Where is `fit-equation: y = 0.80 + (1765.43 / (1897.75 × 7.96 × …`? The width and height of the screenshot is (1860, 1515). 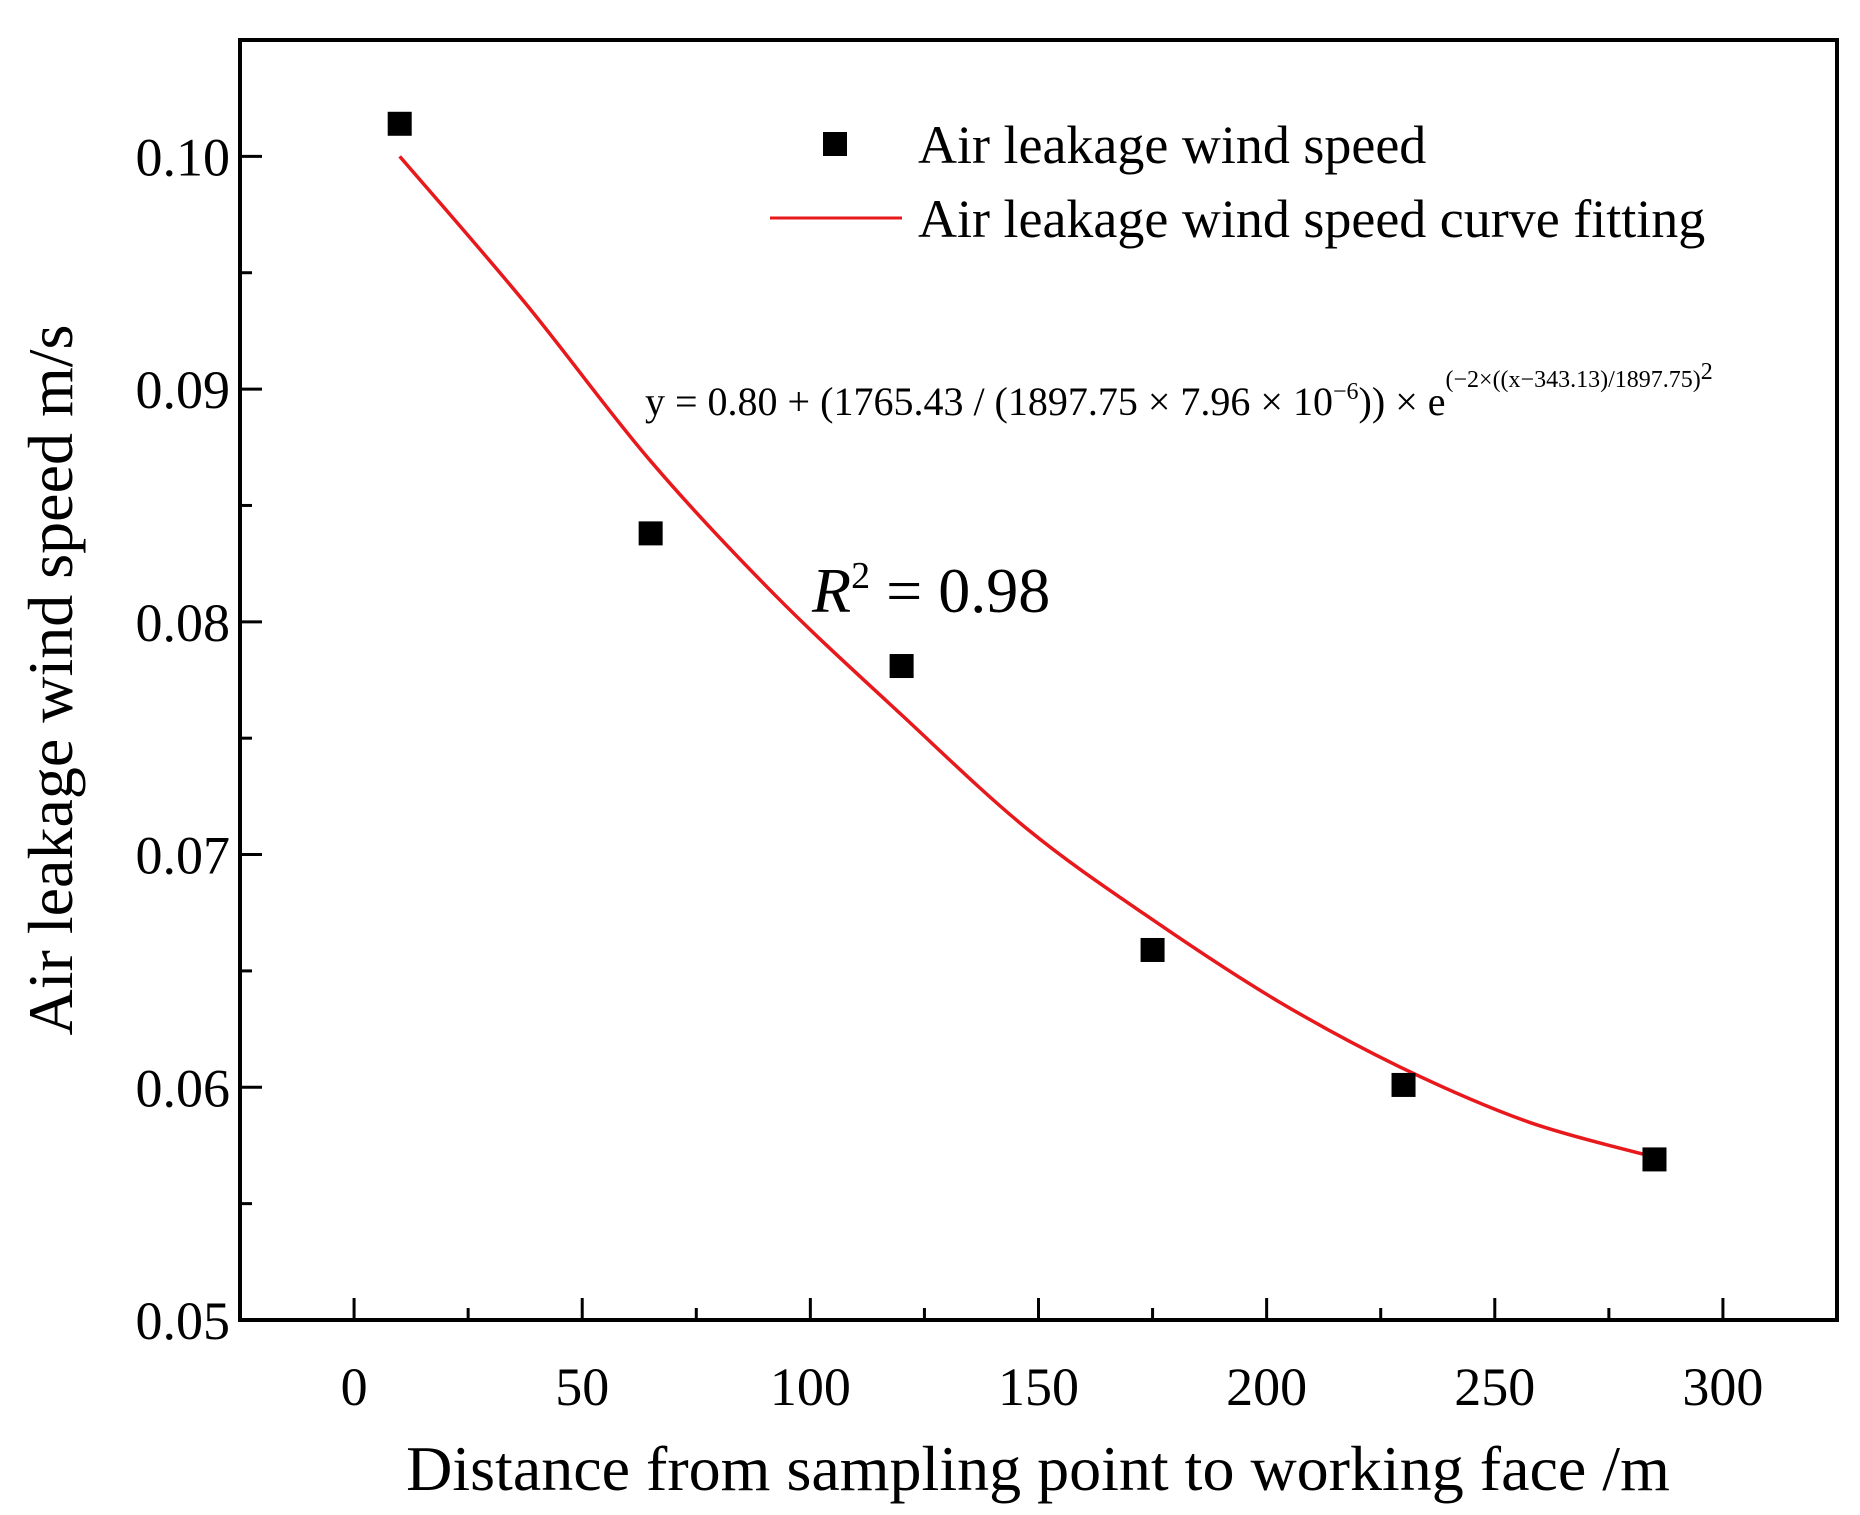 fit-equation: y = 0.80 + (1765.43 / (1897.75 × 7.96 × … is located at coordinates (1179, 391).